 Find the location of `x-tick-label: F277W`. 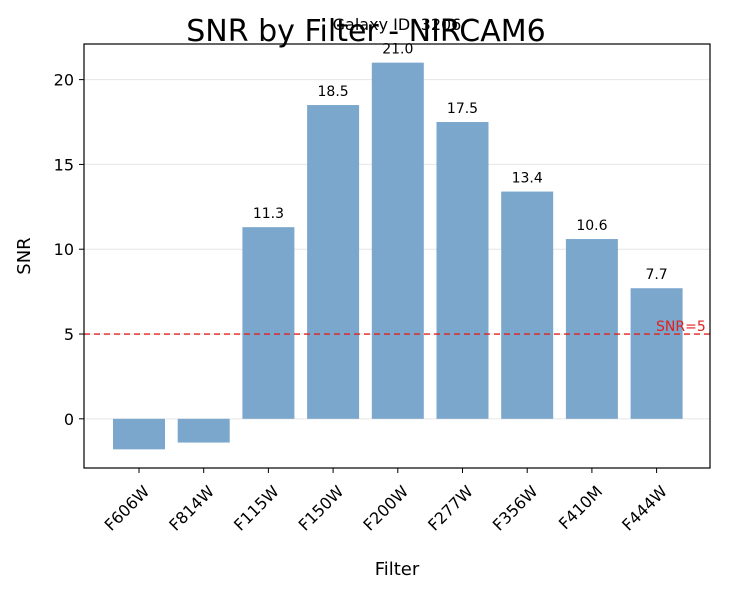

x-tick-label: F277W is located at coordinates (450, 508).